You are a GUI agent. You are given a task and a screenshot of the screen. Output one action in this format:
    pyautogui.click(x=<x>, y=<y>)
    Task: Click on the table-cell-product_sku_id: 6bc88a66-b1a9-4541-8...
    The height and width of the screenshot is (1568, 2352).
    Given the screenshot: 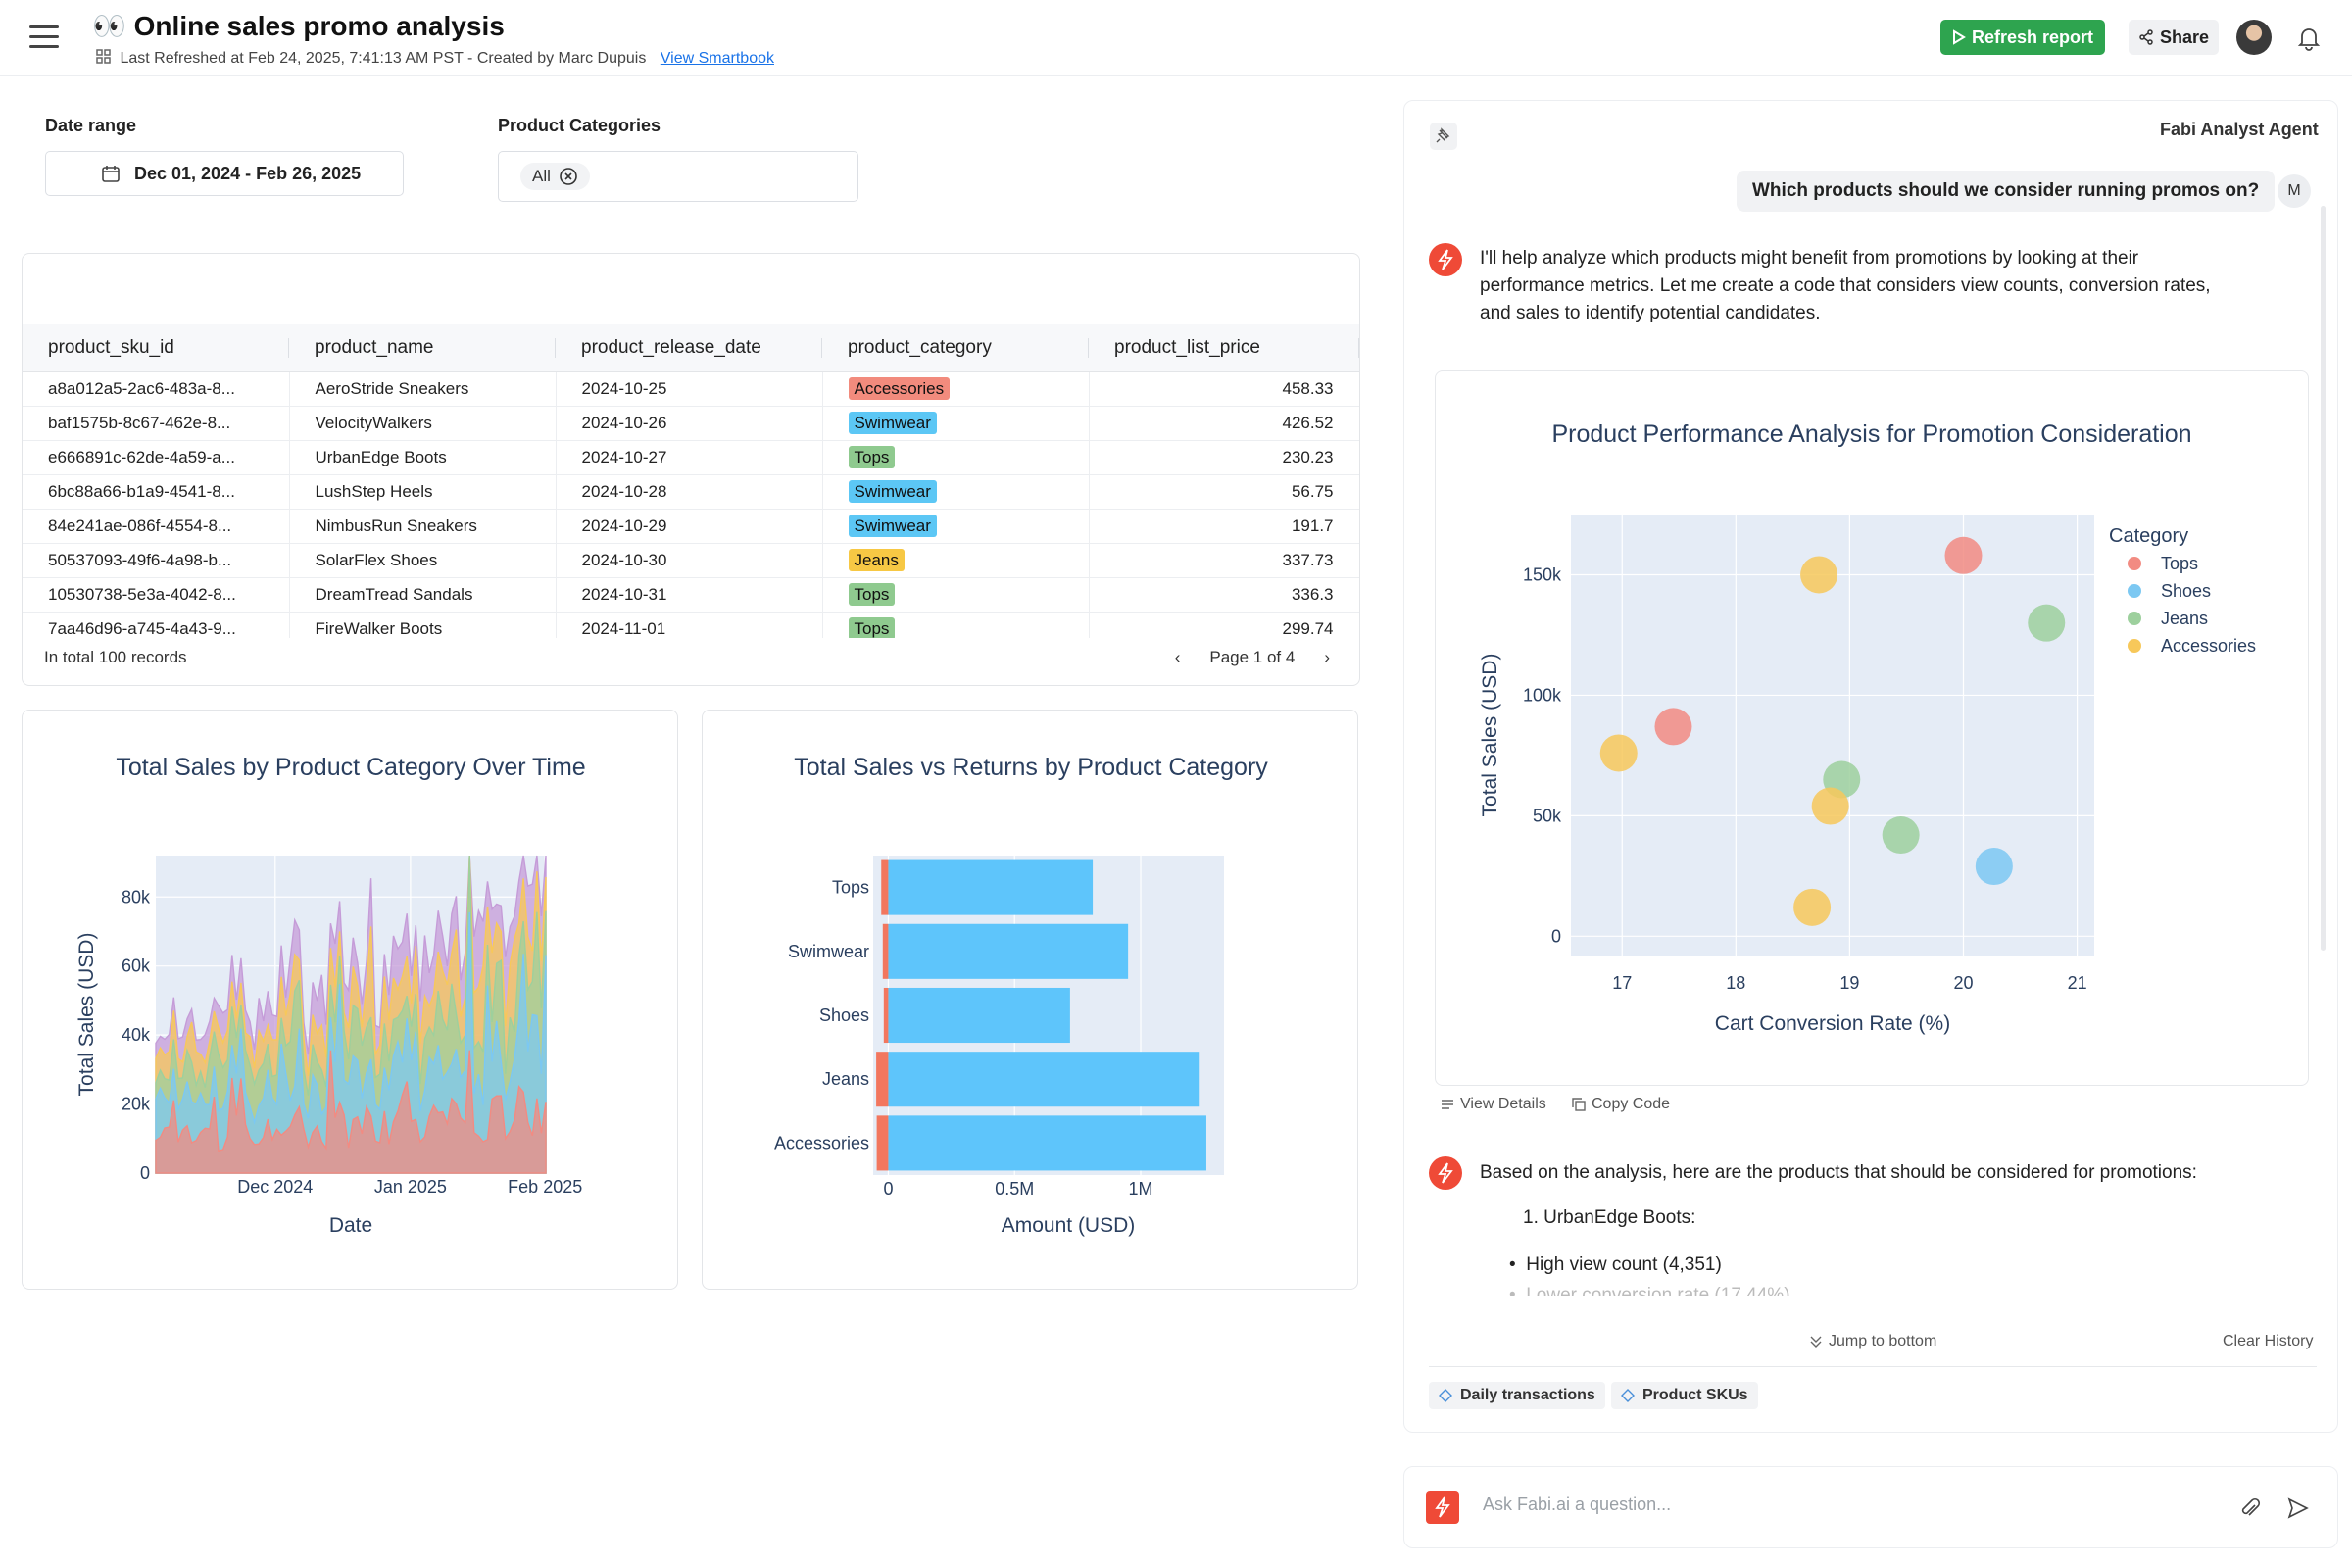 What is the action you would take?
    pyautogui.click(x=156, y=492)
    